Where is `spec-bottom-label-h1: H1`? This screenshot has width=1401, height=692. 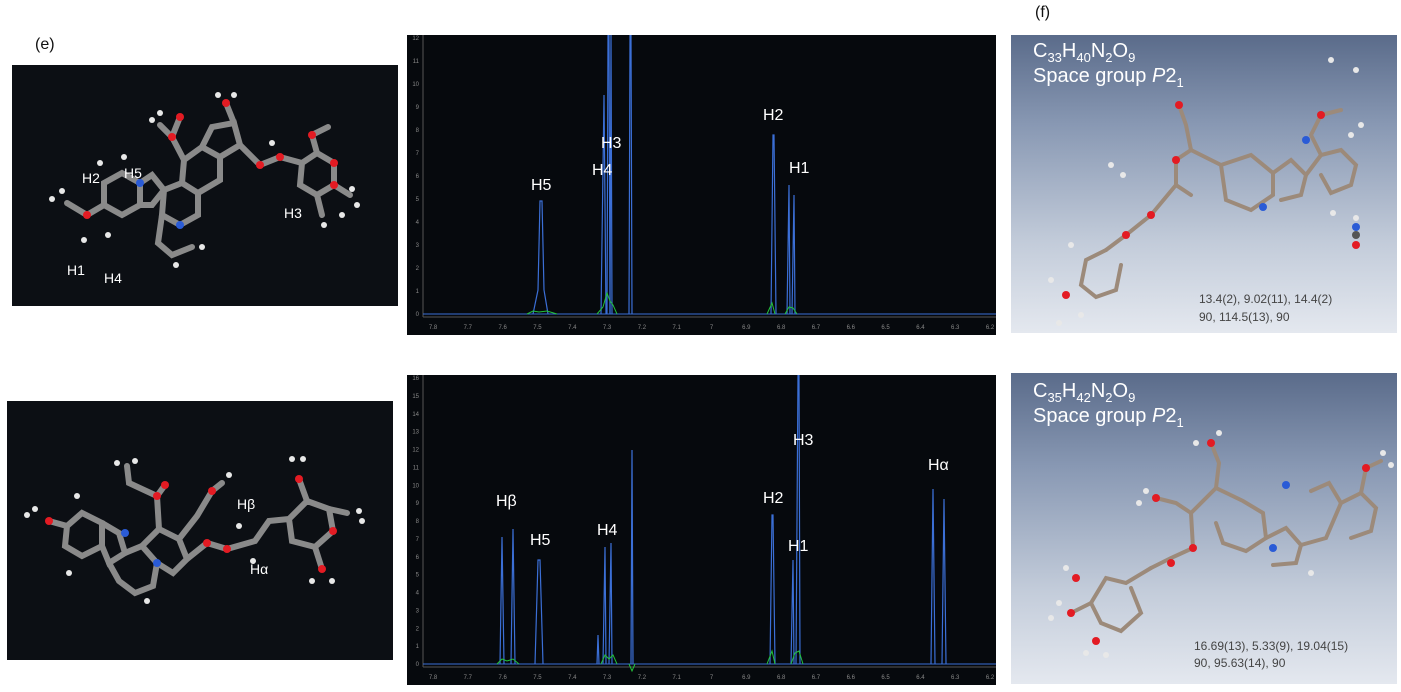 spec-bottom-label-h1: H1 is located at coordinates (798, 546).